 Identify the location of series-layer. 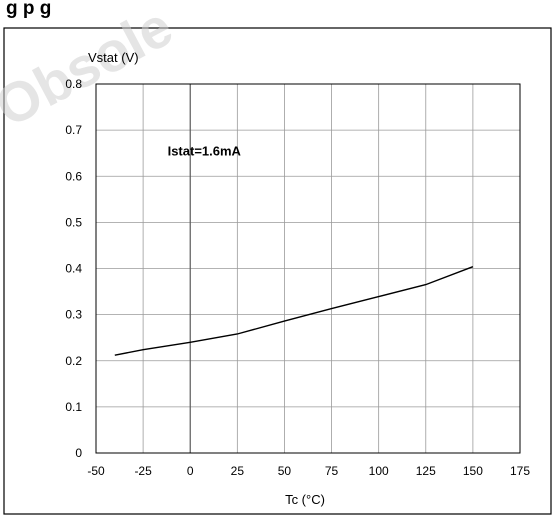
(294, 311).